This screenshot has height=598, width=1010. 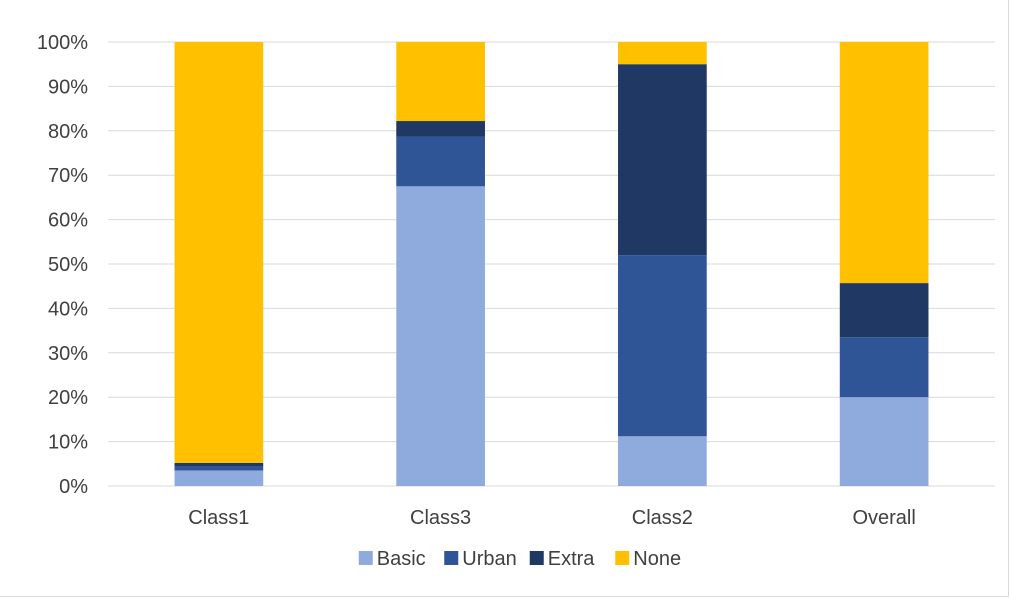 I want to click on legend-label-extra: Extra, so click(x=572, y=559).